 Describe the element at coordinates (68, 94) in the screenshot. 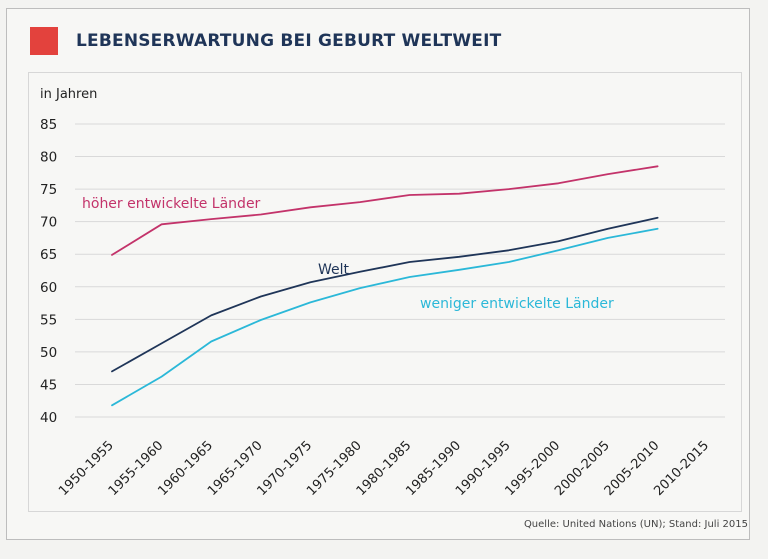

I see `y-axis-label: in Jahren` at that location.